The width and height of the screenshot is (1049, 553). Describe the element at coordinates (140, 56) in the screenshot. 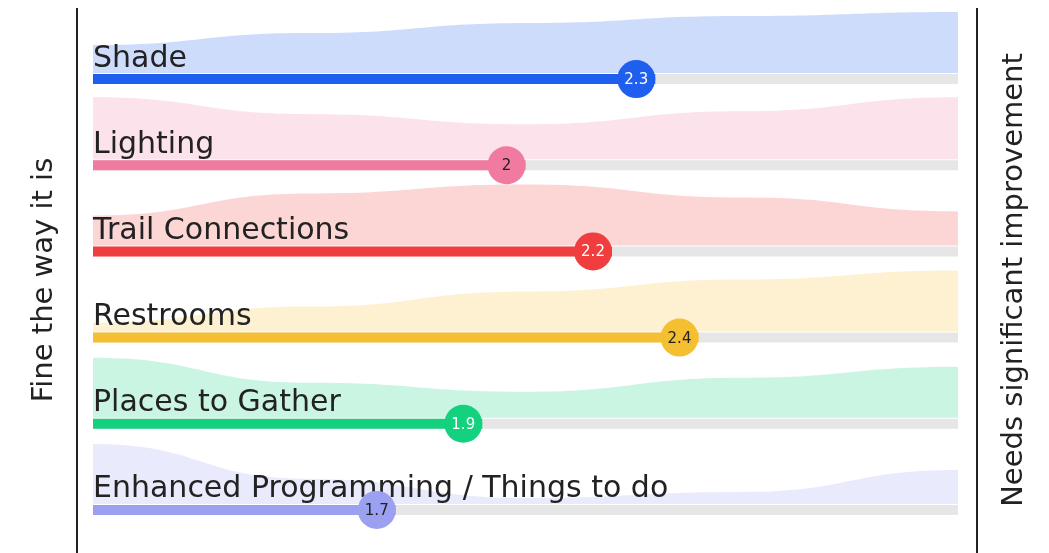

I see `y-tick-label: Shade` at that location.